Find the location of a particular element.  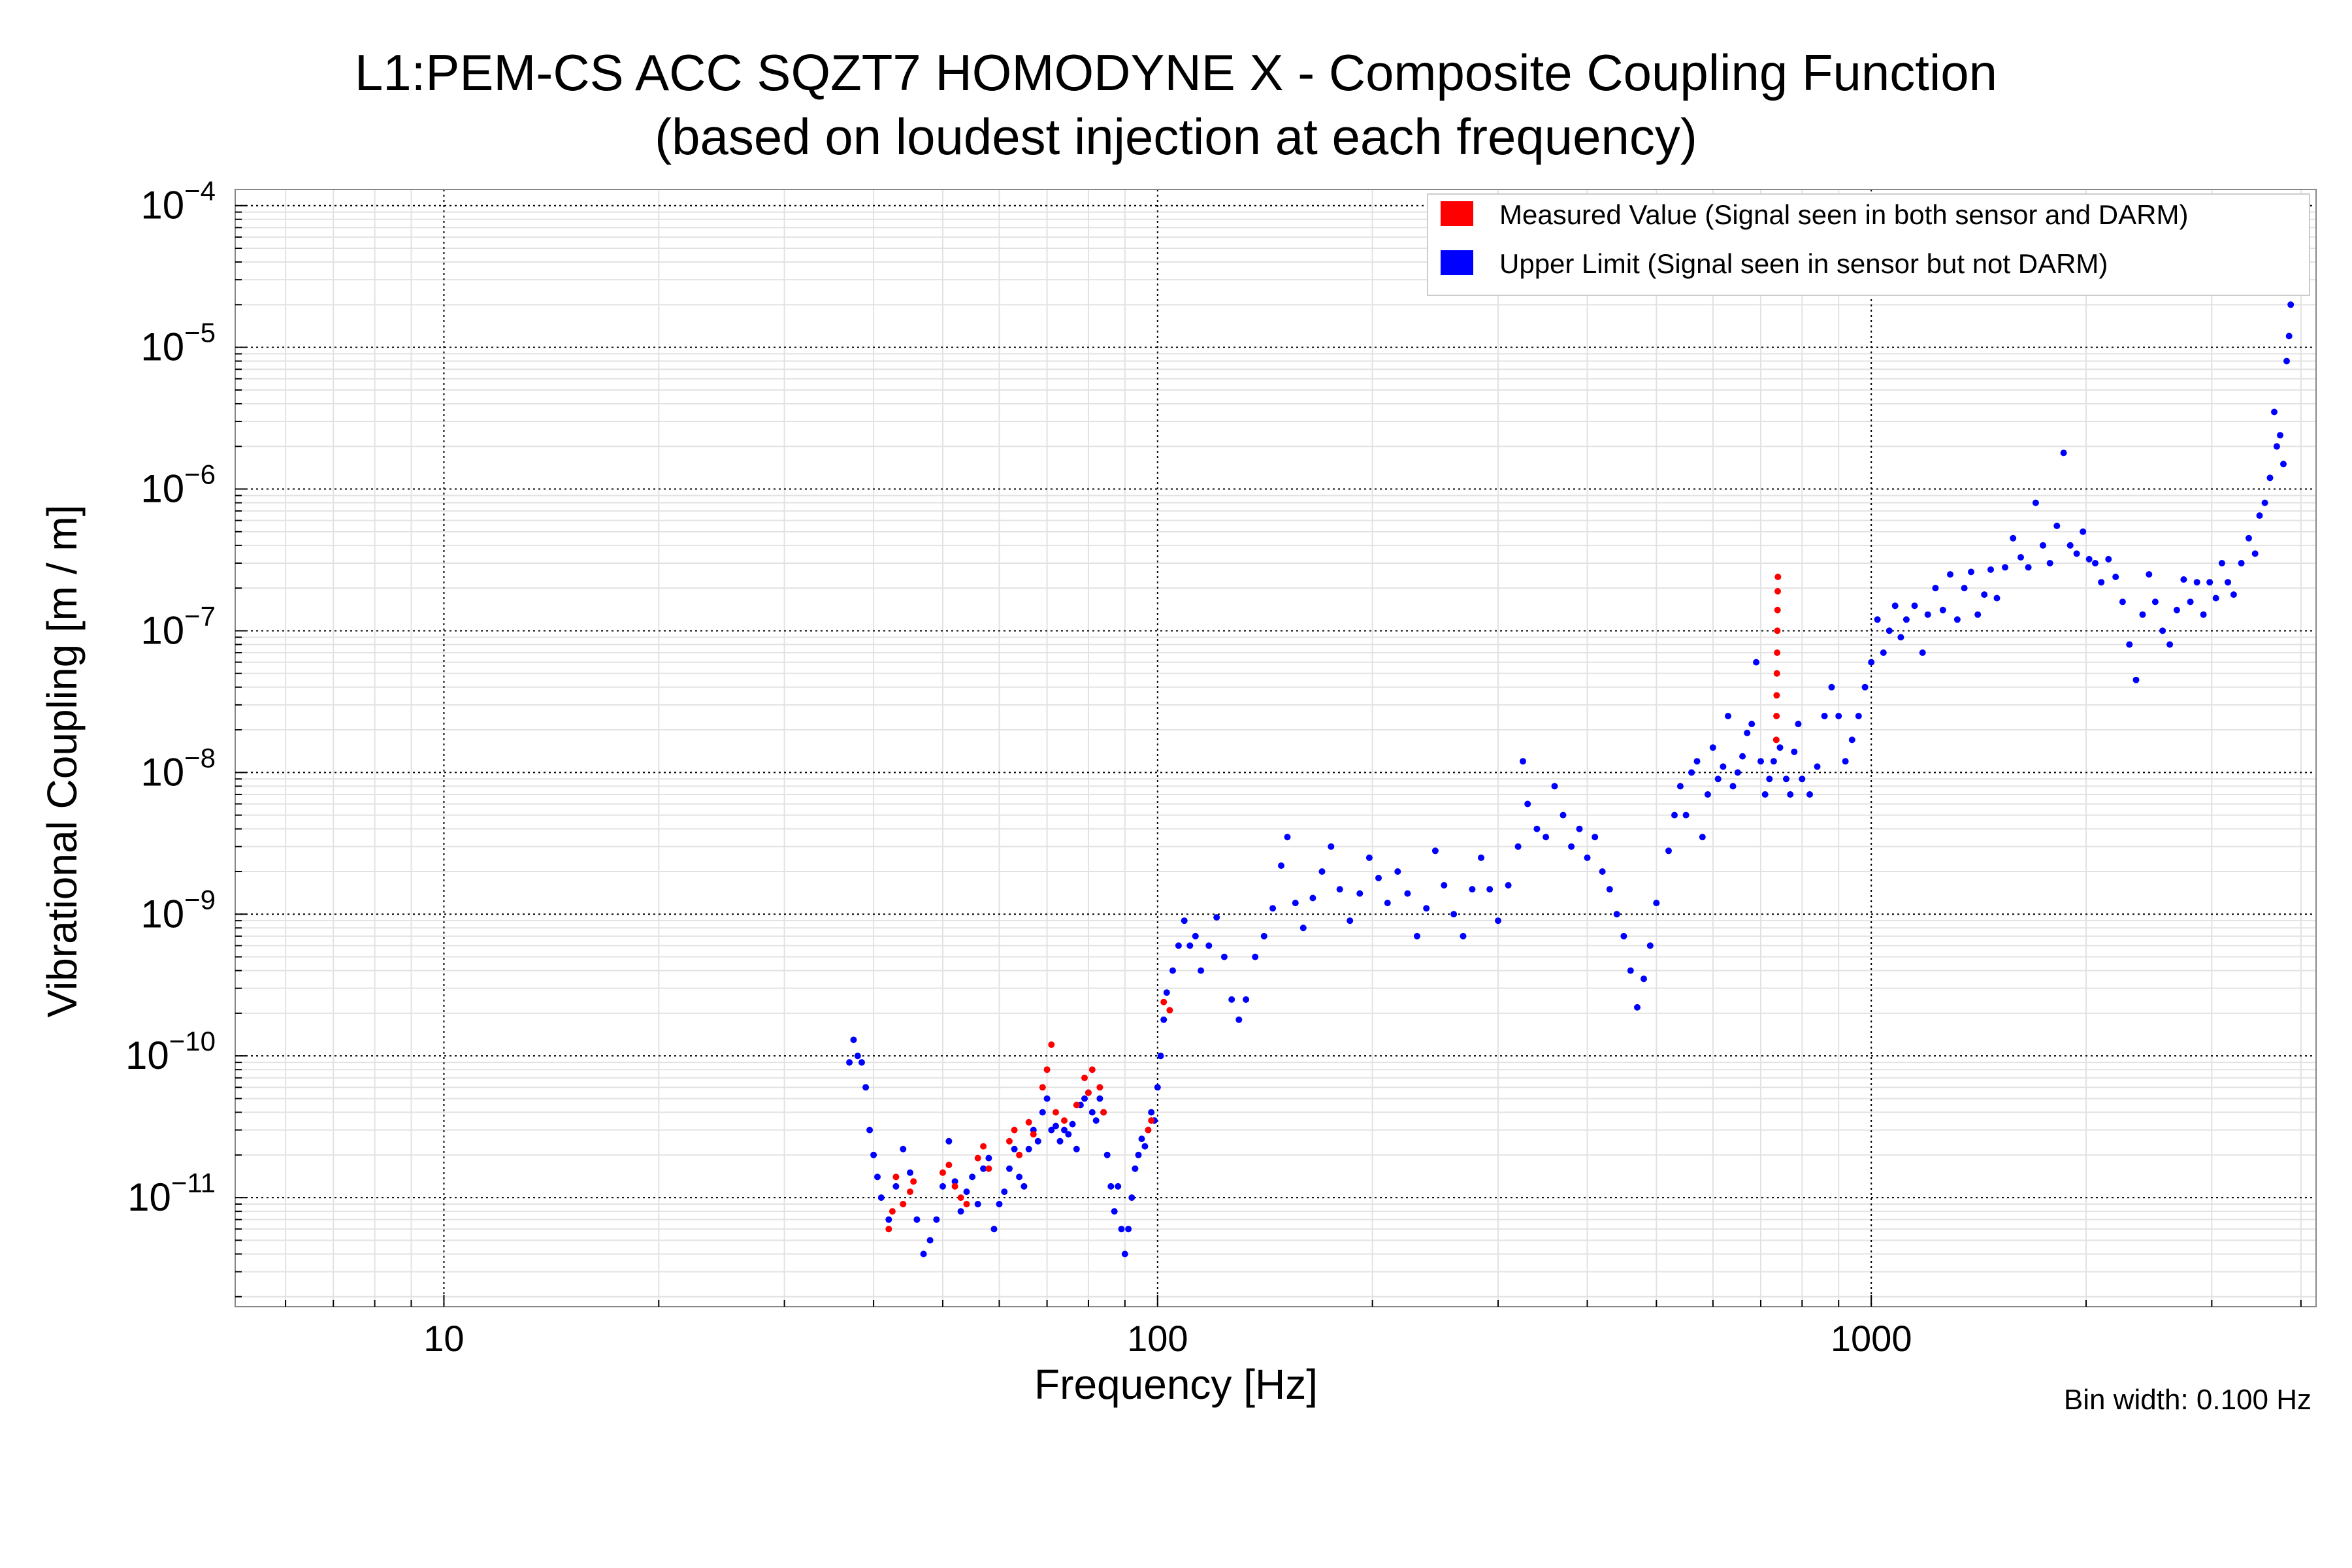

x-tick-label: 1000 is located at coordinates (1871, 1338).